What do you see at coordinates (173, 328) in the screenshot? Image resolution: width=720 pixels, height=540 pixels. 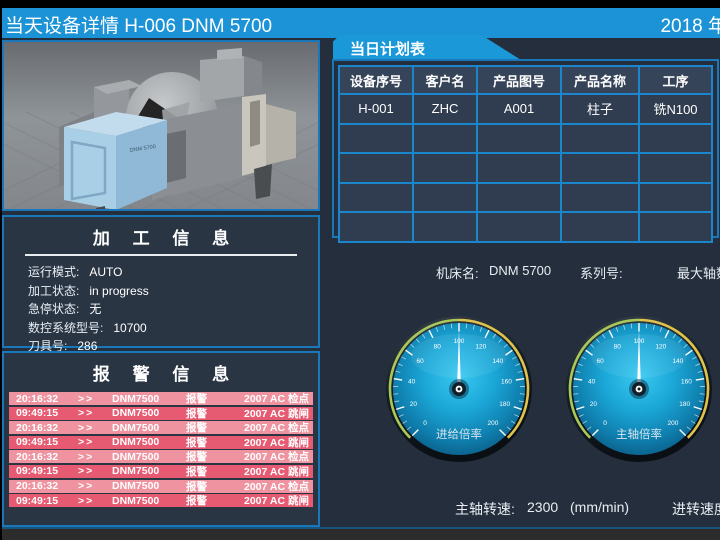 I see `process-field-row: 数控系统型号: 10700` at bounding box center [173, 328].